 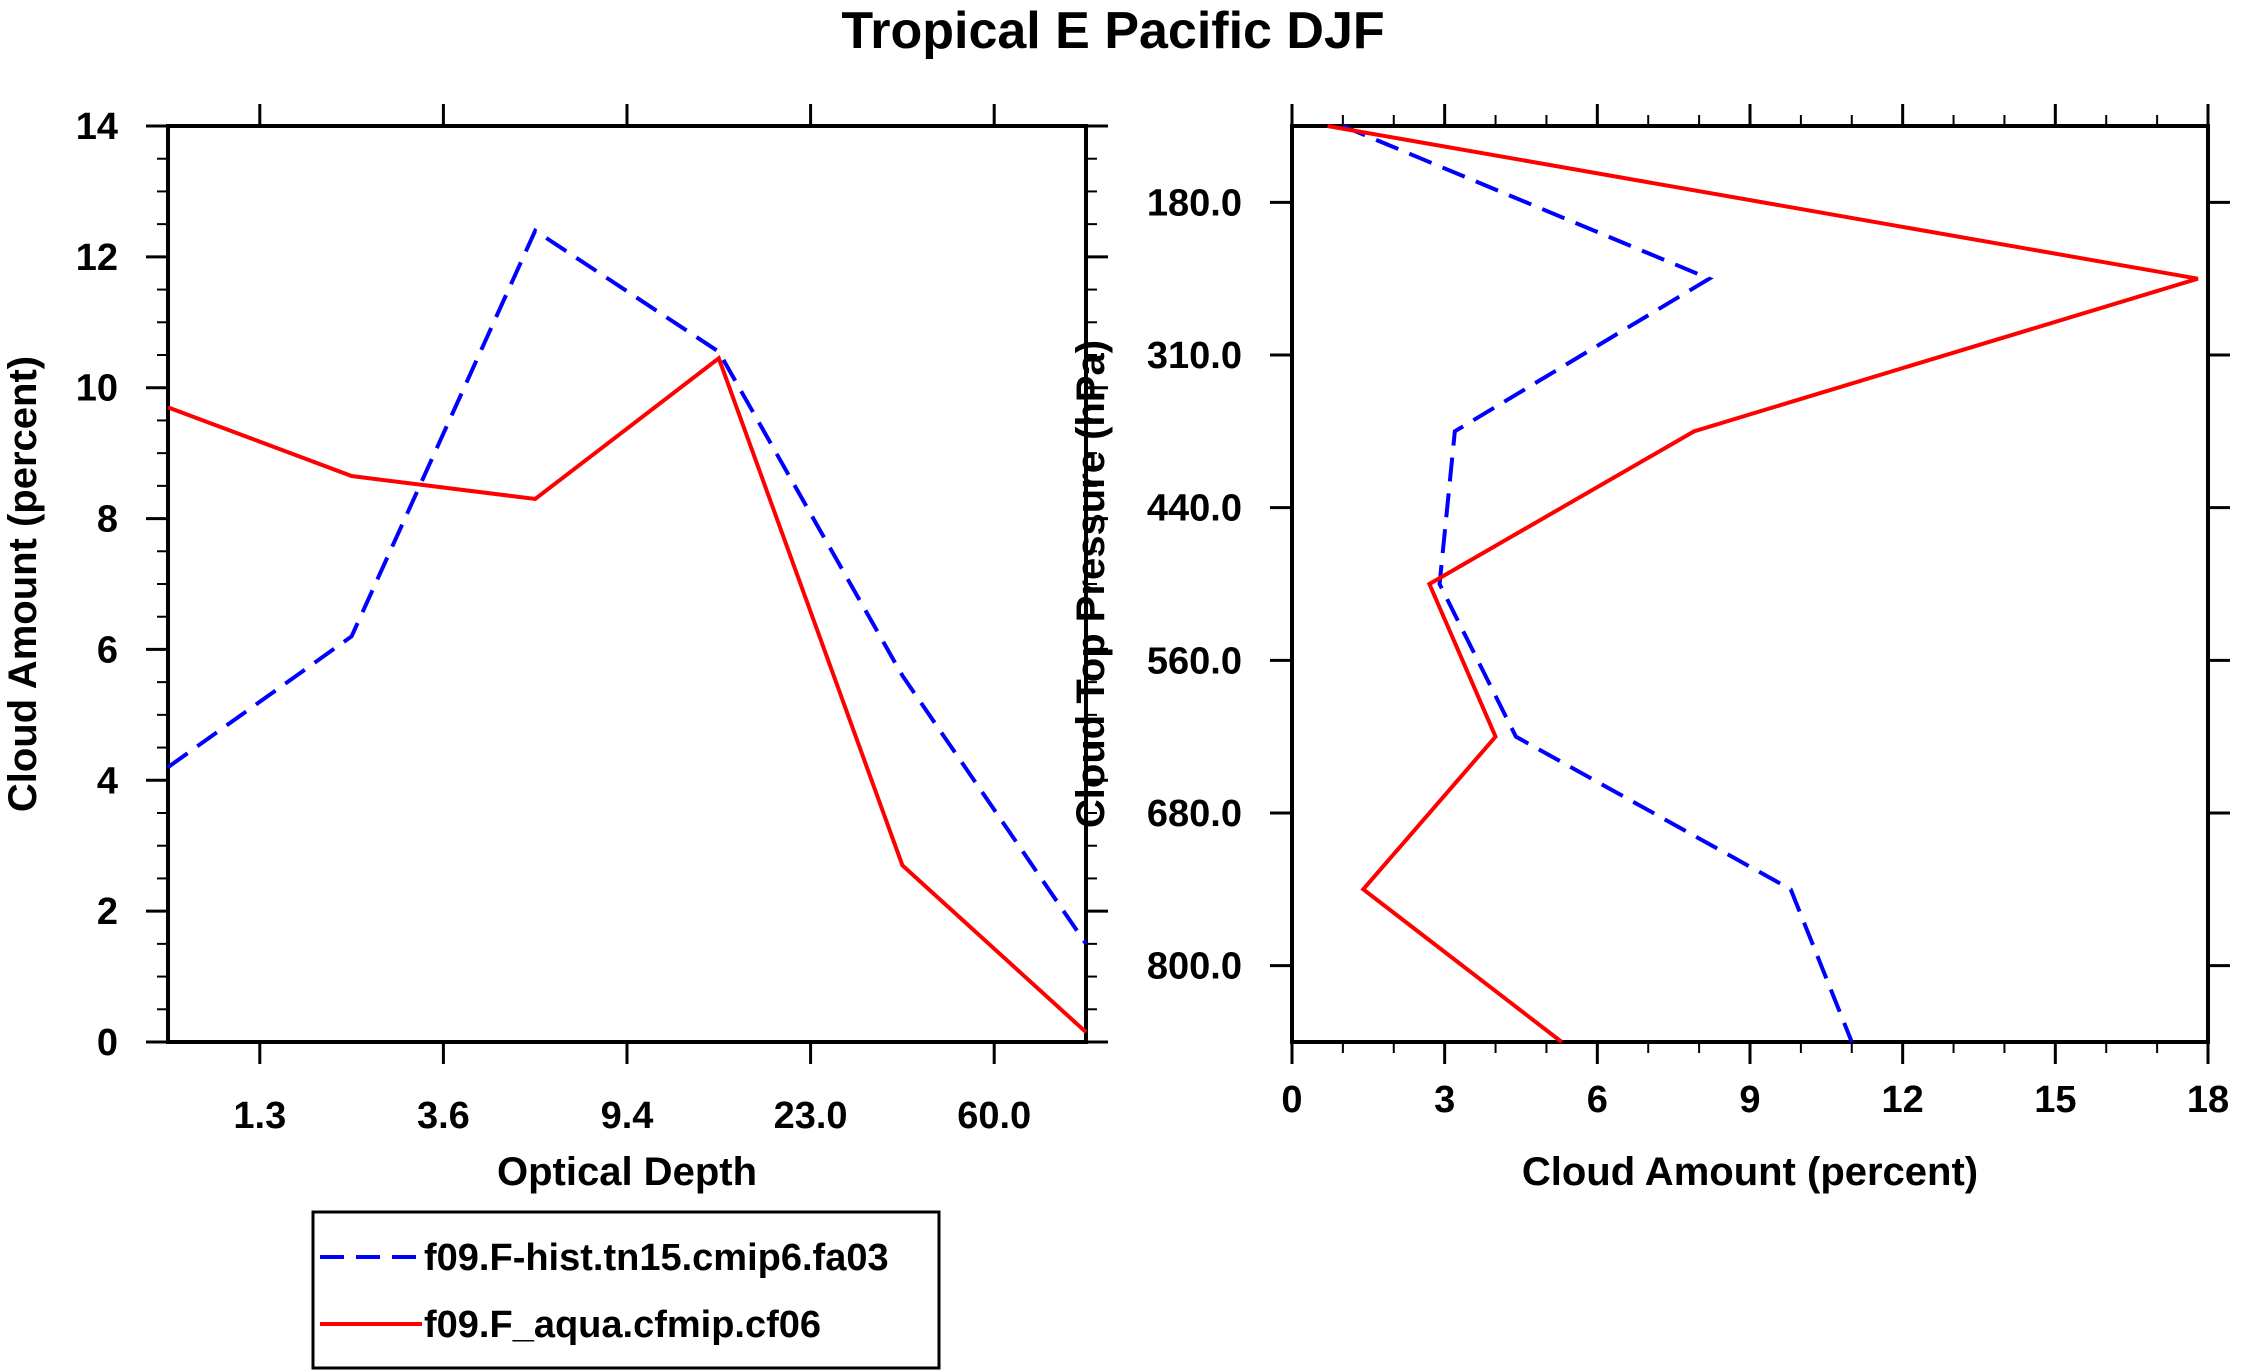 I want to click on left-x-tick-label: 1.3, so click(x=259, y=1116).